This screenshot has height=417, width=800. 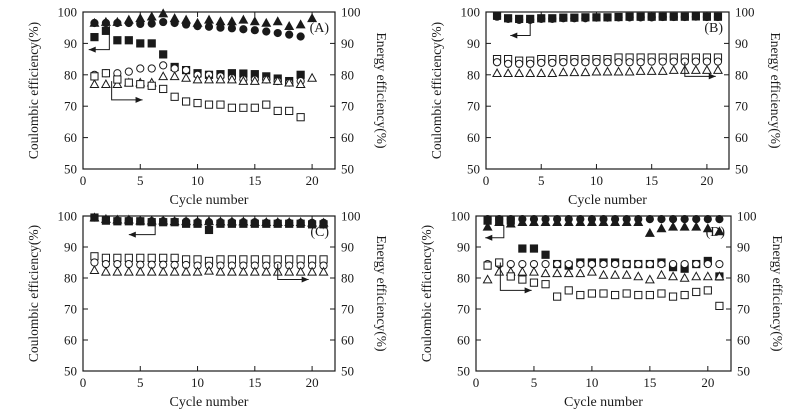 I want to click on y-tick-label-left: 70, so click(x=463, y=309).